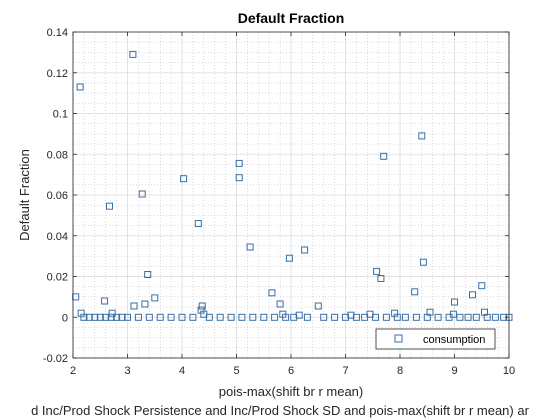  I want to click on y-tick-label: 0.08, so click(57, 155).